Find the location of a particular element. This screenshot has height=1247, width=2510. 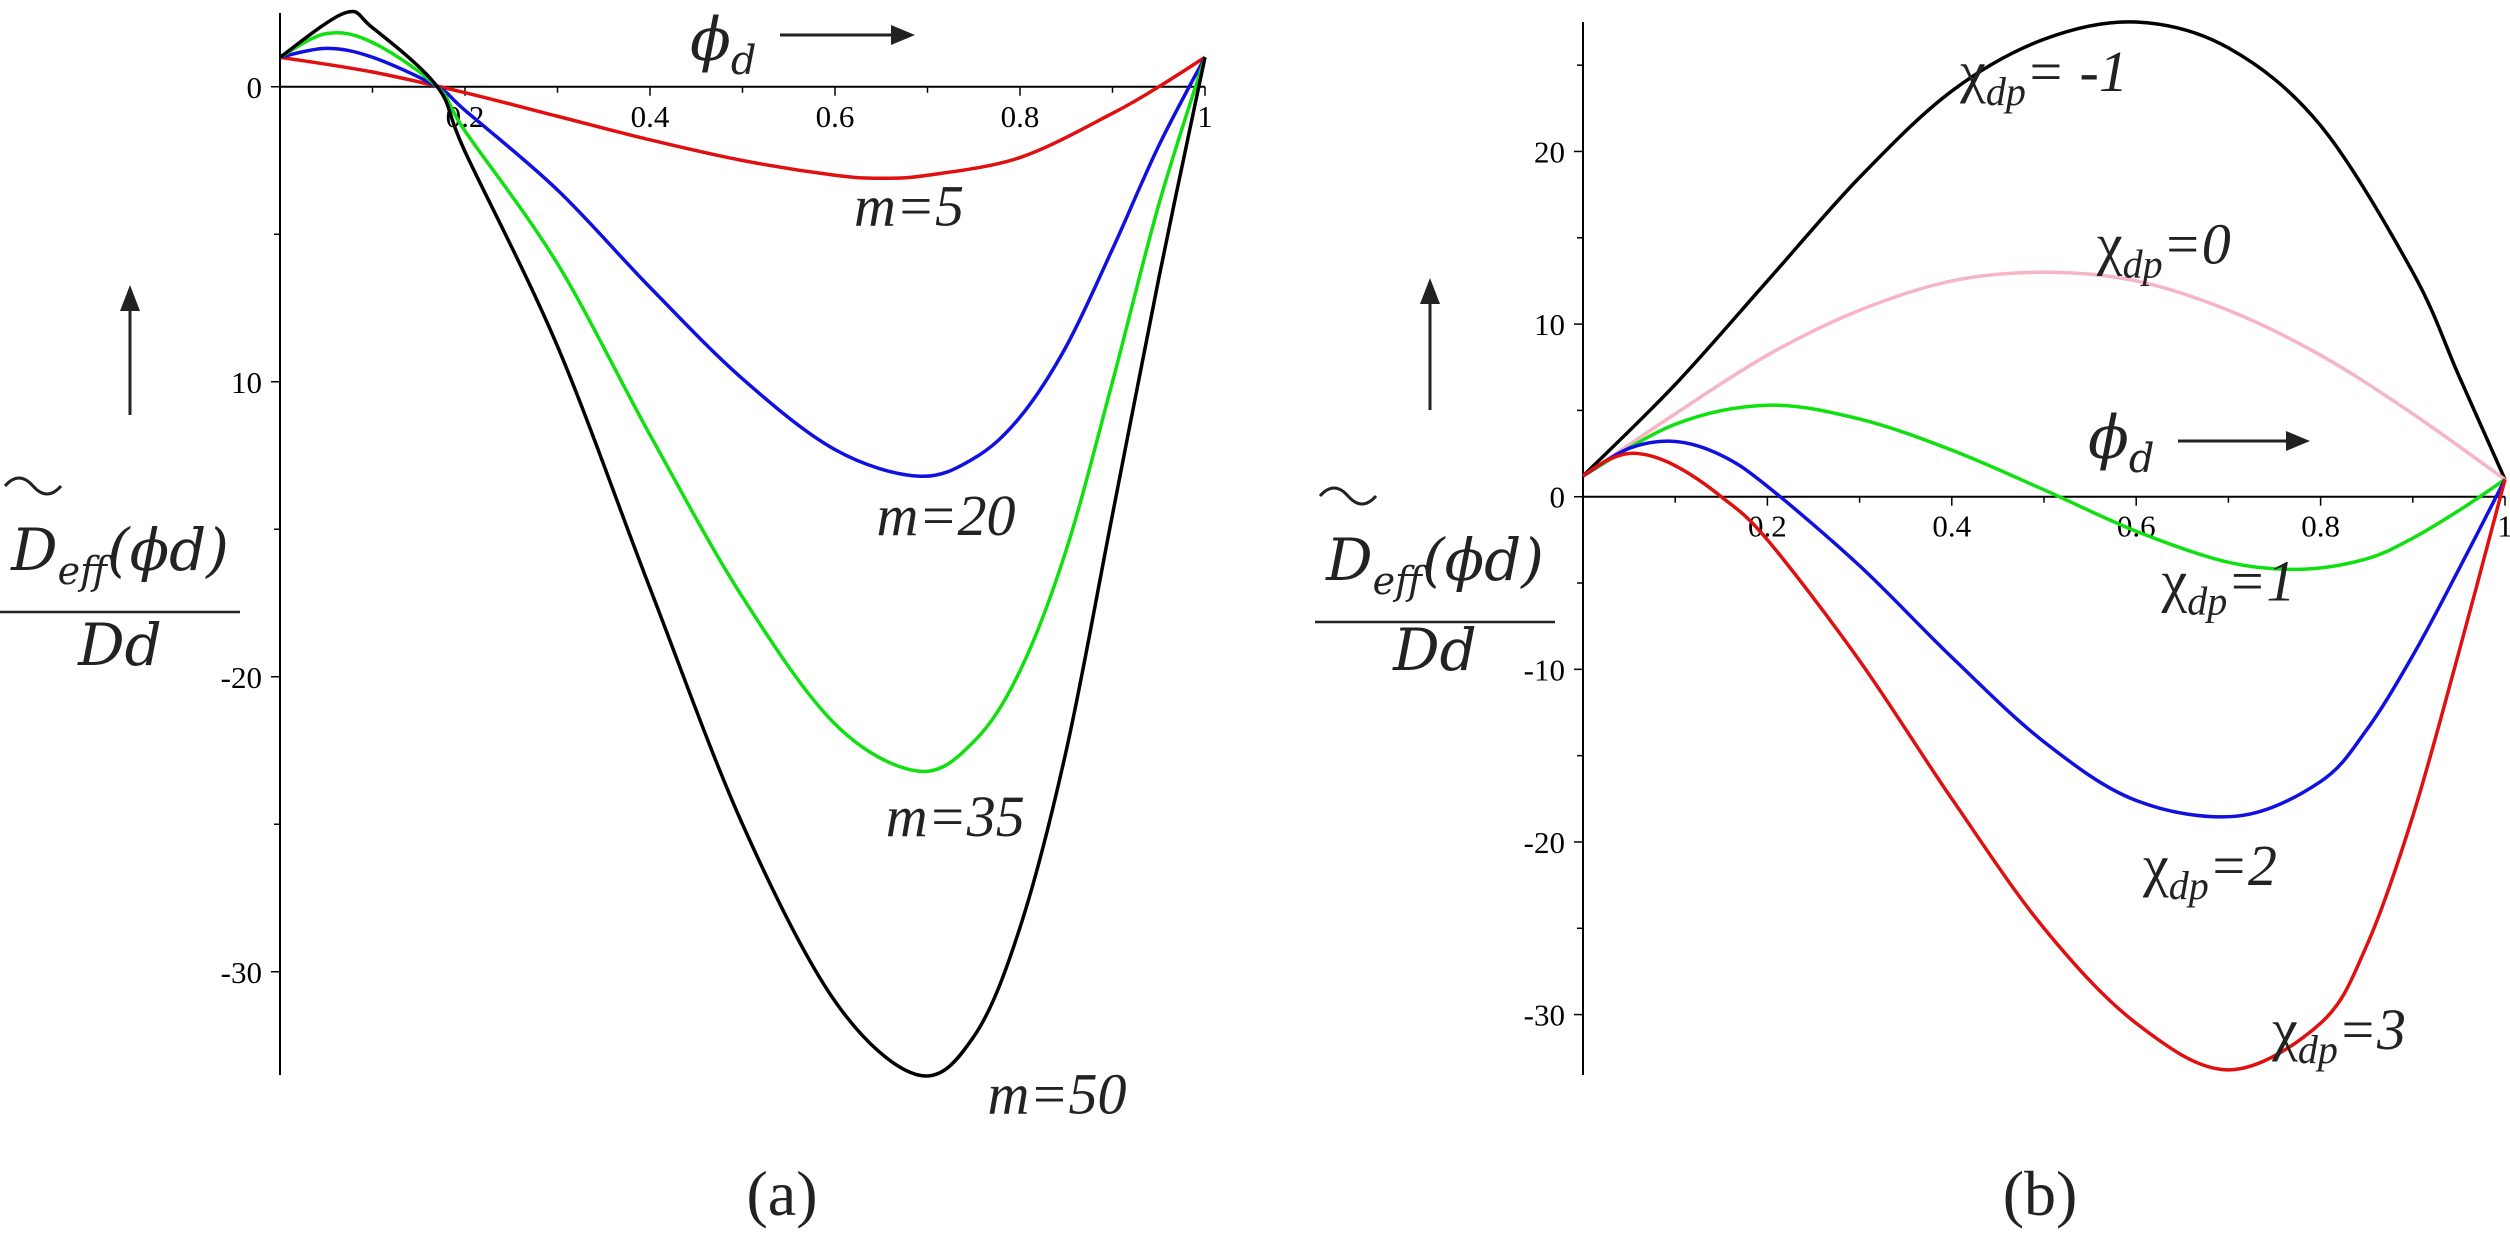

curve-label-chidp-2: χdp=2 is located at coordinates (2209, 870).